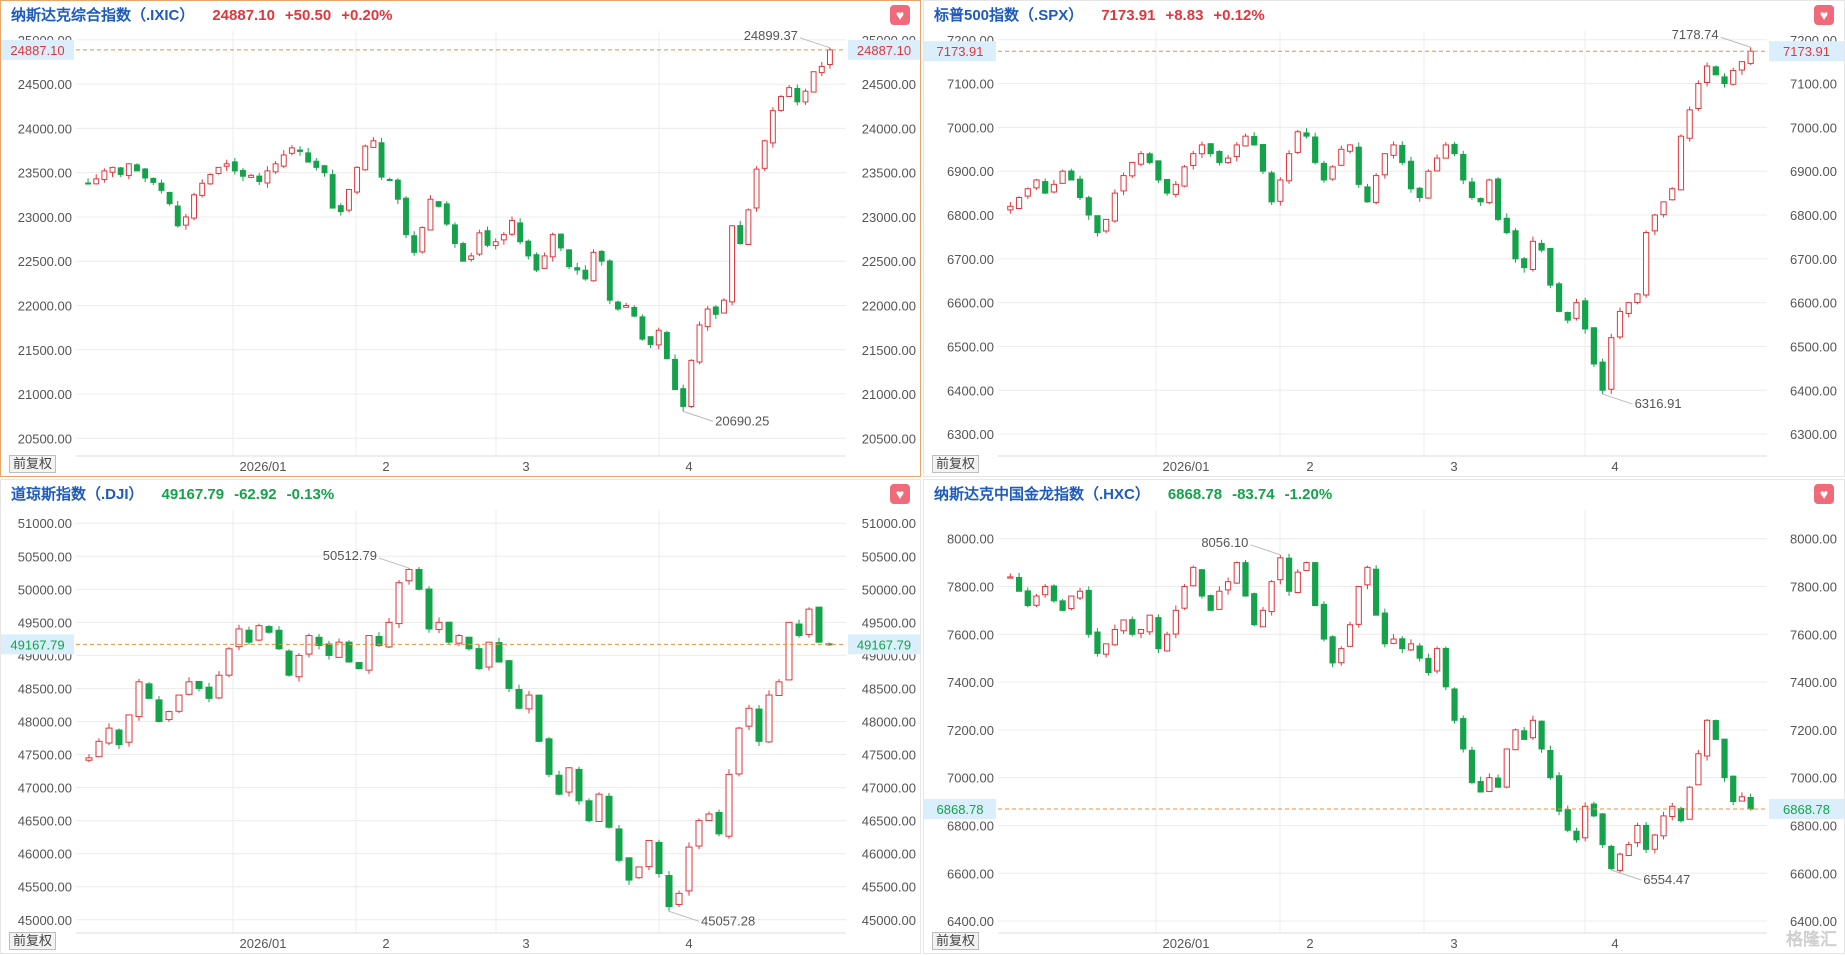 The image size is (1845, 955). What do you see at coordinates (45, 556) in the screenshot?
I see `y-tick-left: 50500.00` at bounding box center [45, 556].